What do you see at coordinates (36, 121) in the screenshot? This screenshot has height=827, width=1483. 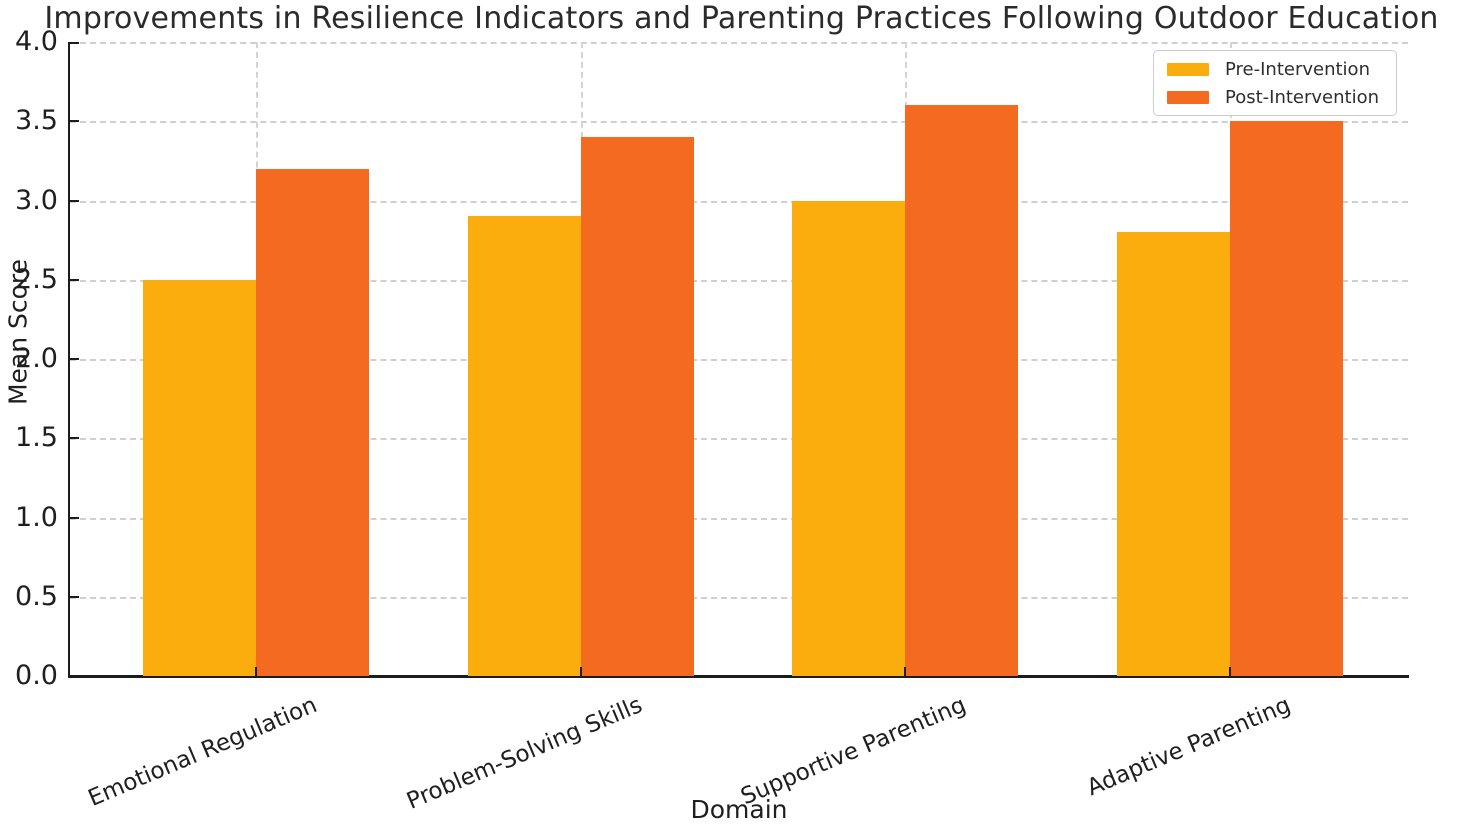 I see `y-tick-label: 3.5` at bounding box center [36, 121].